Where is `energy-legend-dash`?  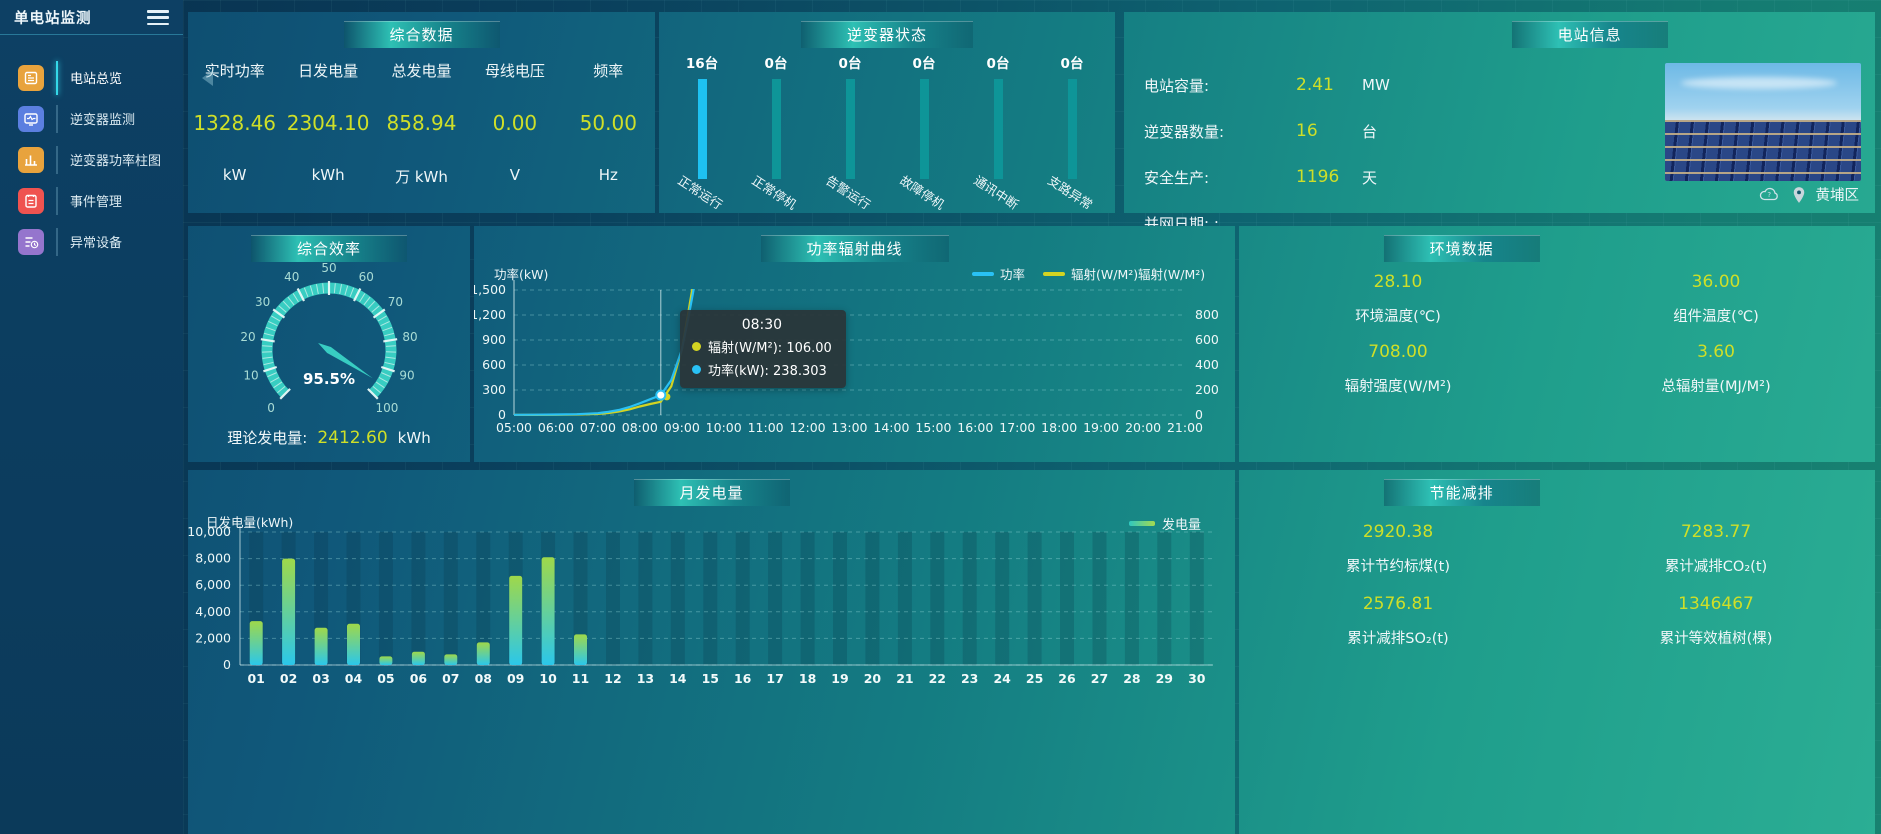
energy-legend-dash is located at coordinates (1141, 523).